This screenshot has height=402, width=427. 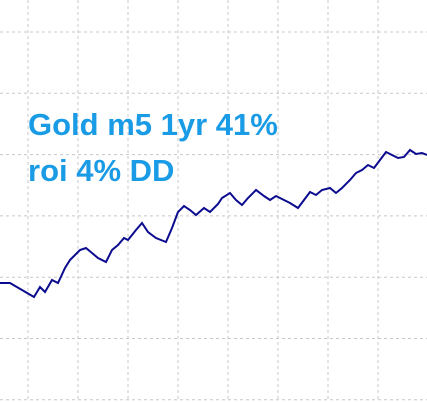 What do you see at coordinates (153, 124) in the screenshot?
I see `chart-title-line: Gold m5 1yr 41%` at bounding box center [153, 124].